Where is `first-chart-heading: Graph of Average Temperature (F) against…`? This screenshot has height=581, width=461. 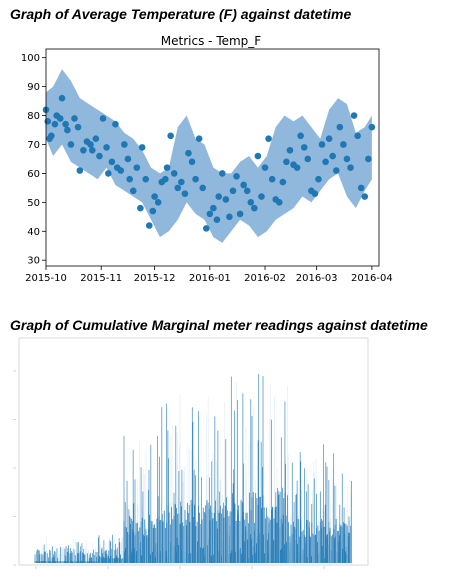 first-chart-heading: Graph of Average Temperature (F) against… is located at coordinates (181, 14).